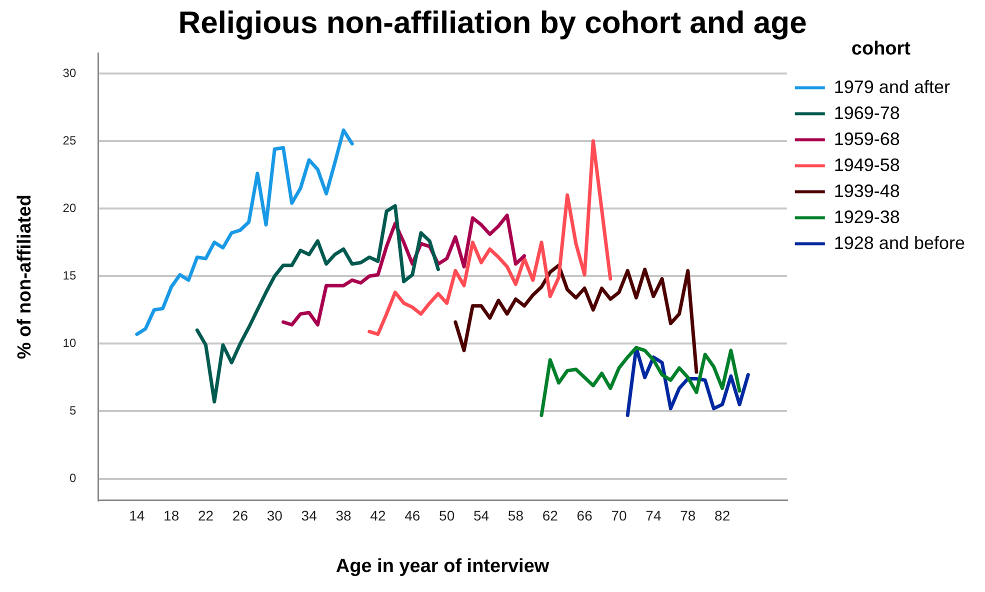 The image size is (985, 592). Describe the element at coordinates (72, 478) in the screenshot. I see `y-tick-label: 0` at that location.